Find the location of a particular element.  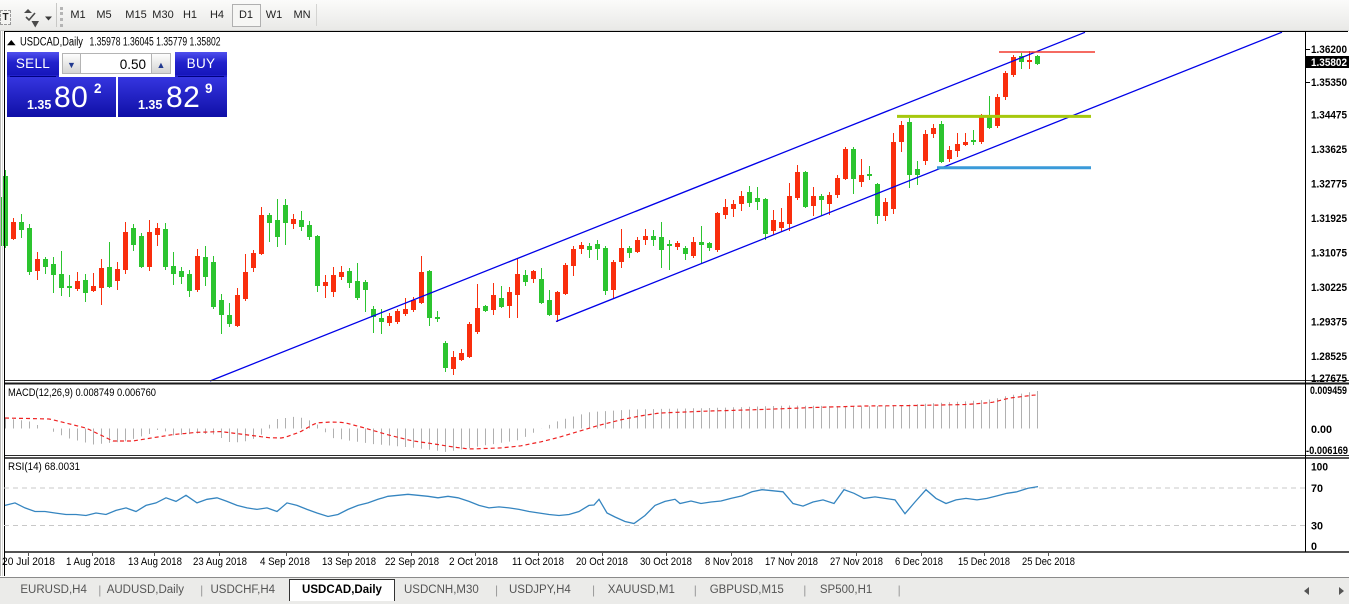

svg-text: 1.36200 is located at coordinates (1329, 50).